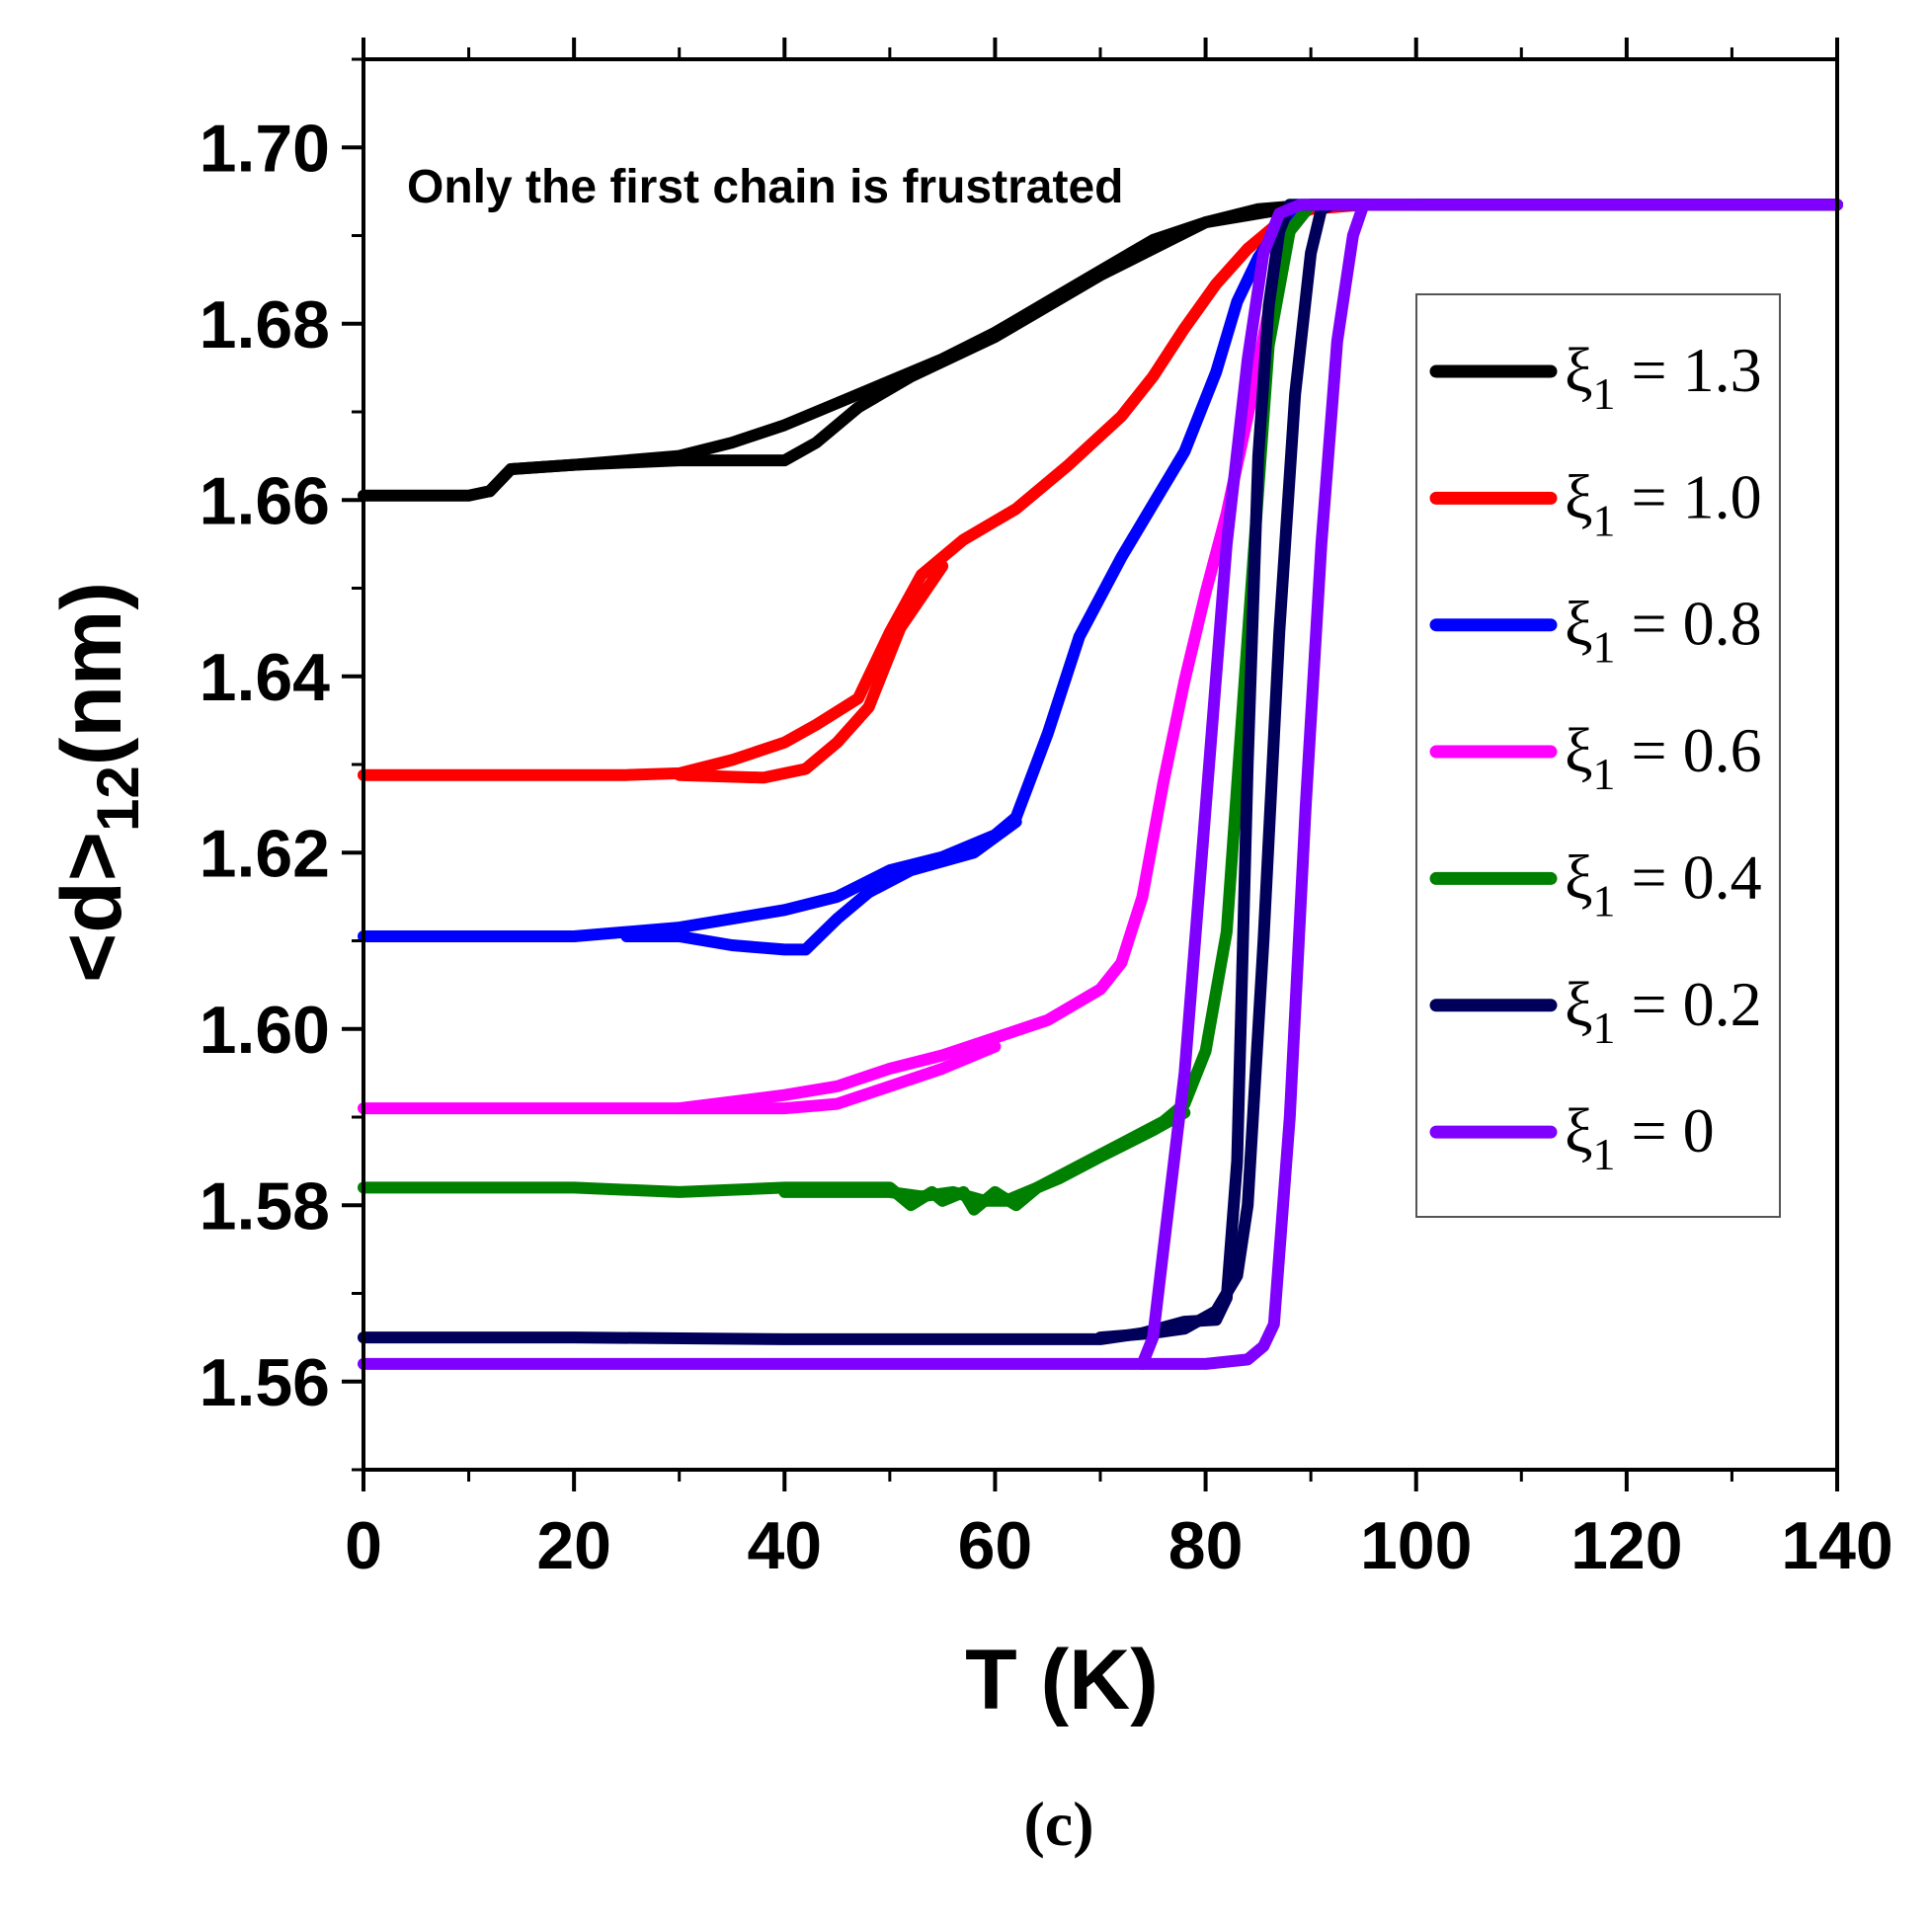 This screenshot has width=1932, height=1929. What do you see at coordinates (118, 798) in the screenshot?
I see `y-axis-title-subscript: 12` at bounding box center [118, 798].